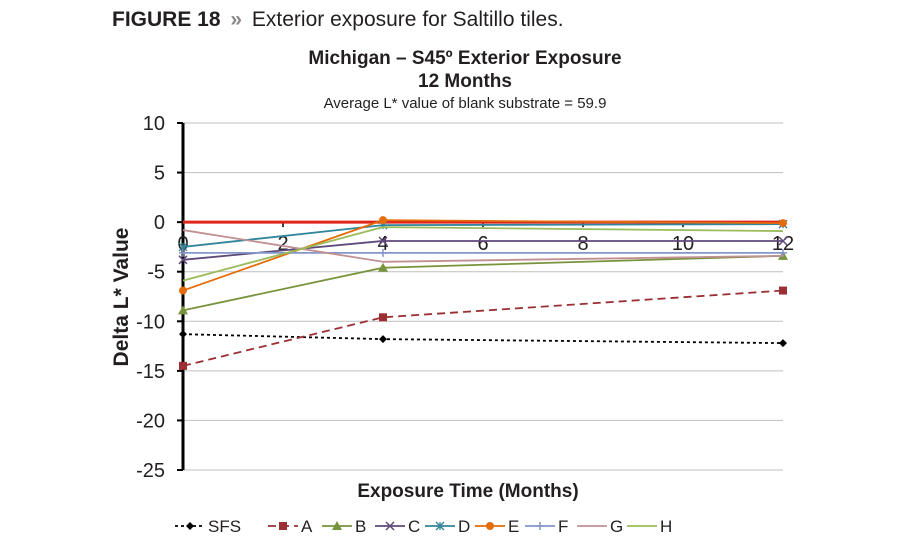 The image size is (900, 550). I want to click on legend-marker-d, so click(440, 526).